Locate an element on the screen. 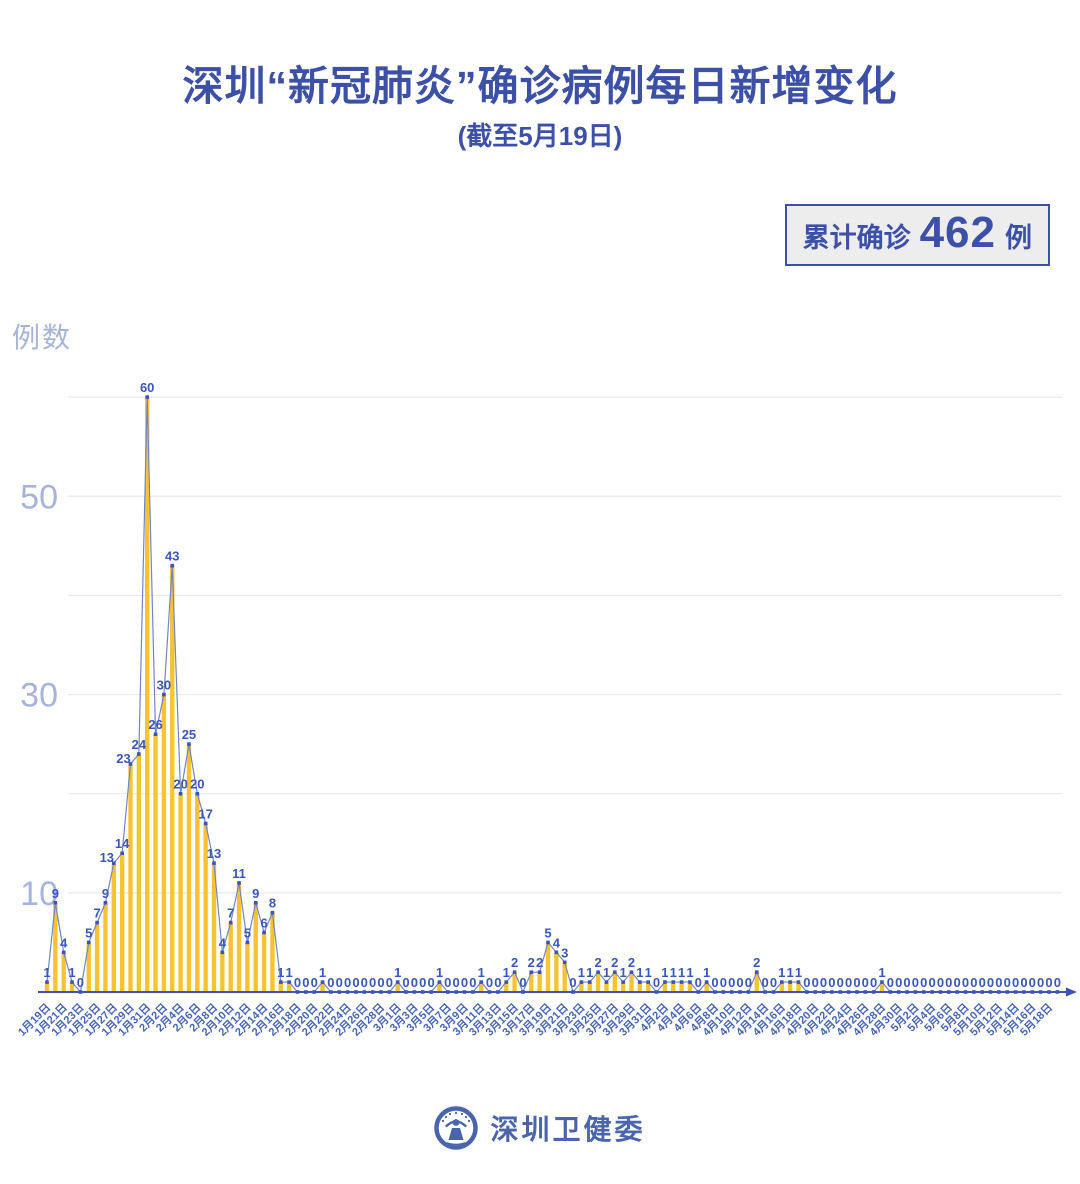  footer: 深圳卫健委 is located at coordinates (540, 1128).